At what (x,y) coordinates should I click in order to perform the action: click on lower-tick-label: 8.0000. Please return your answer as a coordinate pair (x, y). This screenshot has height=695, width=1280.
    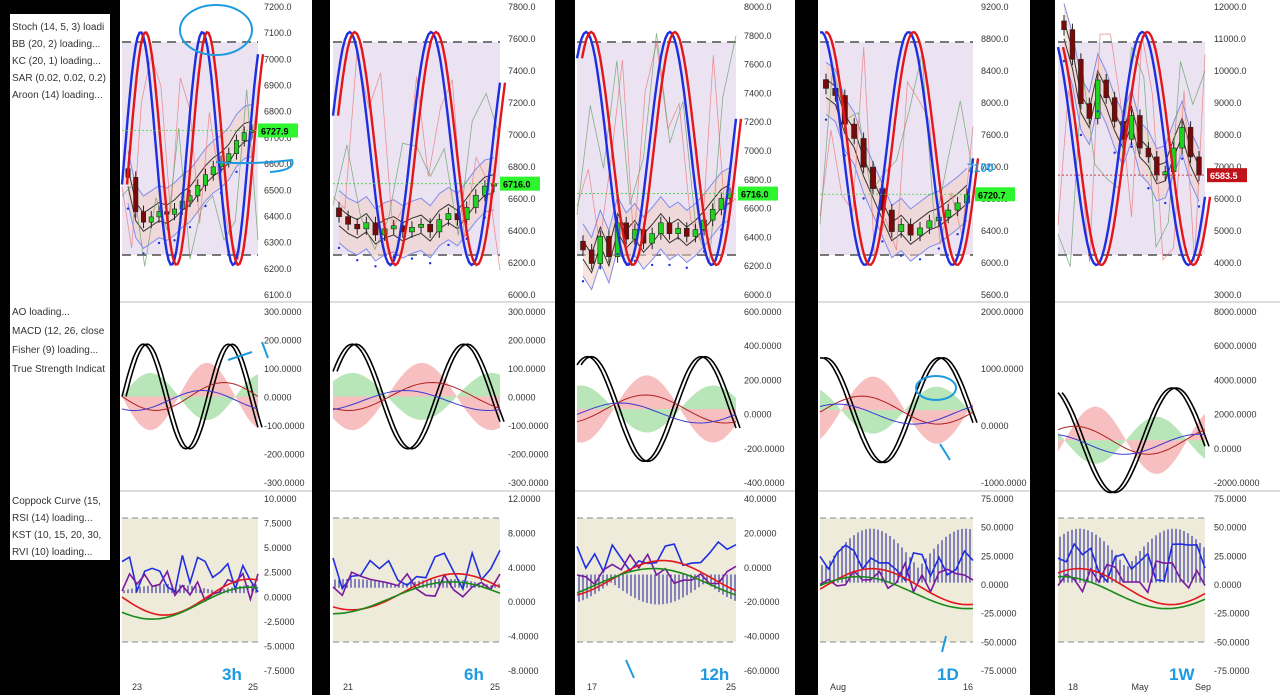
    Looking at the image, I should click on (522, 533).